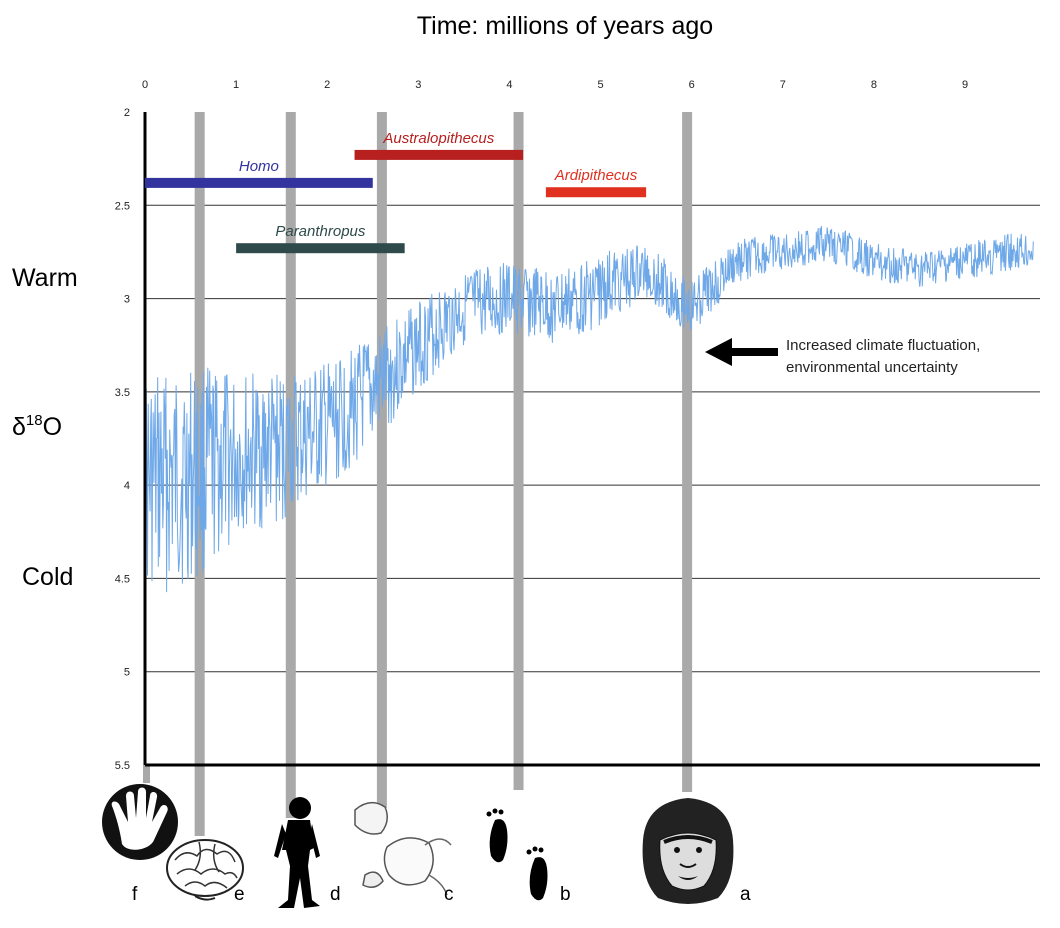 This screenshot has width=1060, height=928. I want to click on x-tick-0: 0, so click(145, 85).